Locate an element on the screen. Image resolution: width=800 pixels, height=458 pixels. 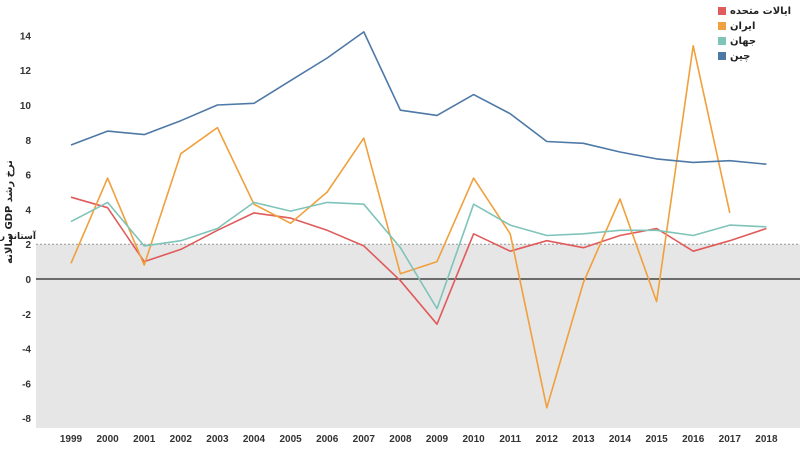
x-tick-label: 2004 is located at coordinates (254, 439).